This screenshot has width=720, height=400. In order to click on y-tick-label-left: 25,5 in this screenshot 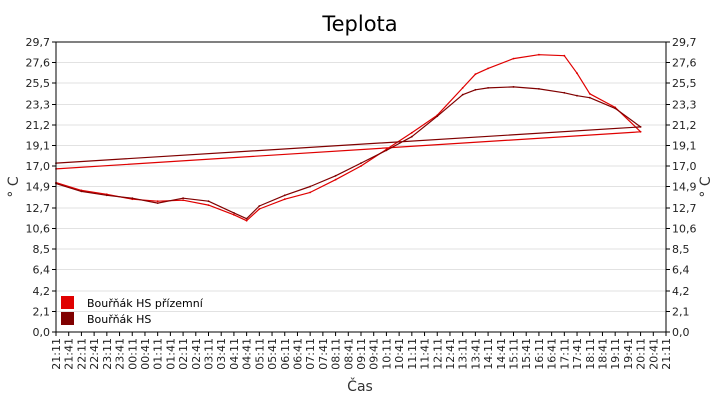, I will do `click(38, 83)`.